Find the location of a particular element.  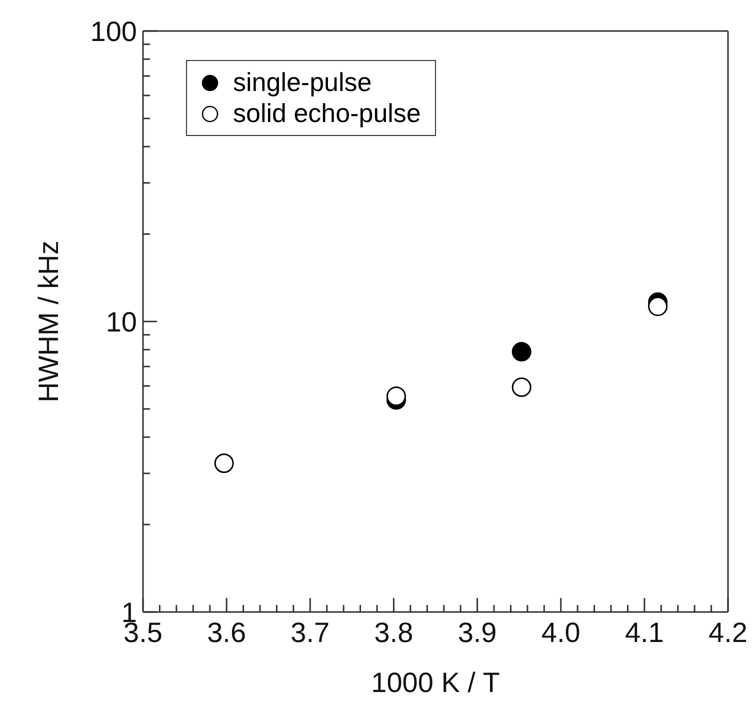

x-tick-label: 3.6 is located at coordinates (226, 632).